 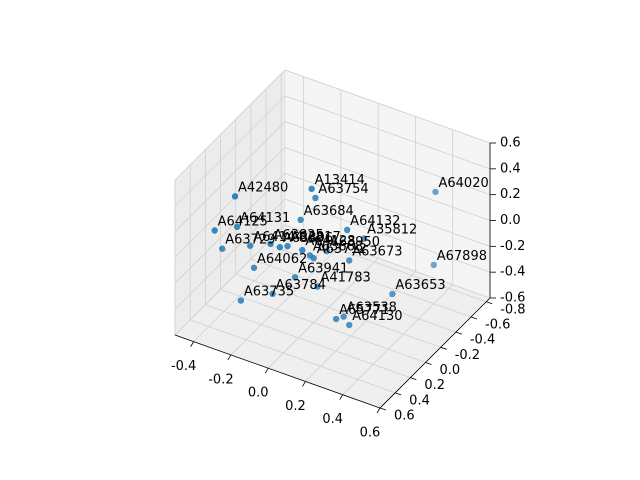 I want to click on z-tick-label: 0.6, so click(x=510, y=143).